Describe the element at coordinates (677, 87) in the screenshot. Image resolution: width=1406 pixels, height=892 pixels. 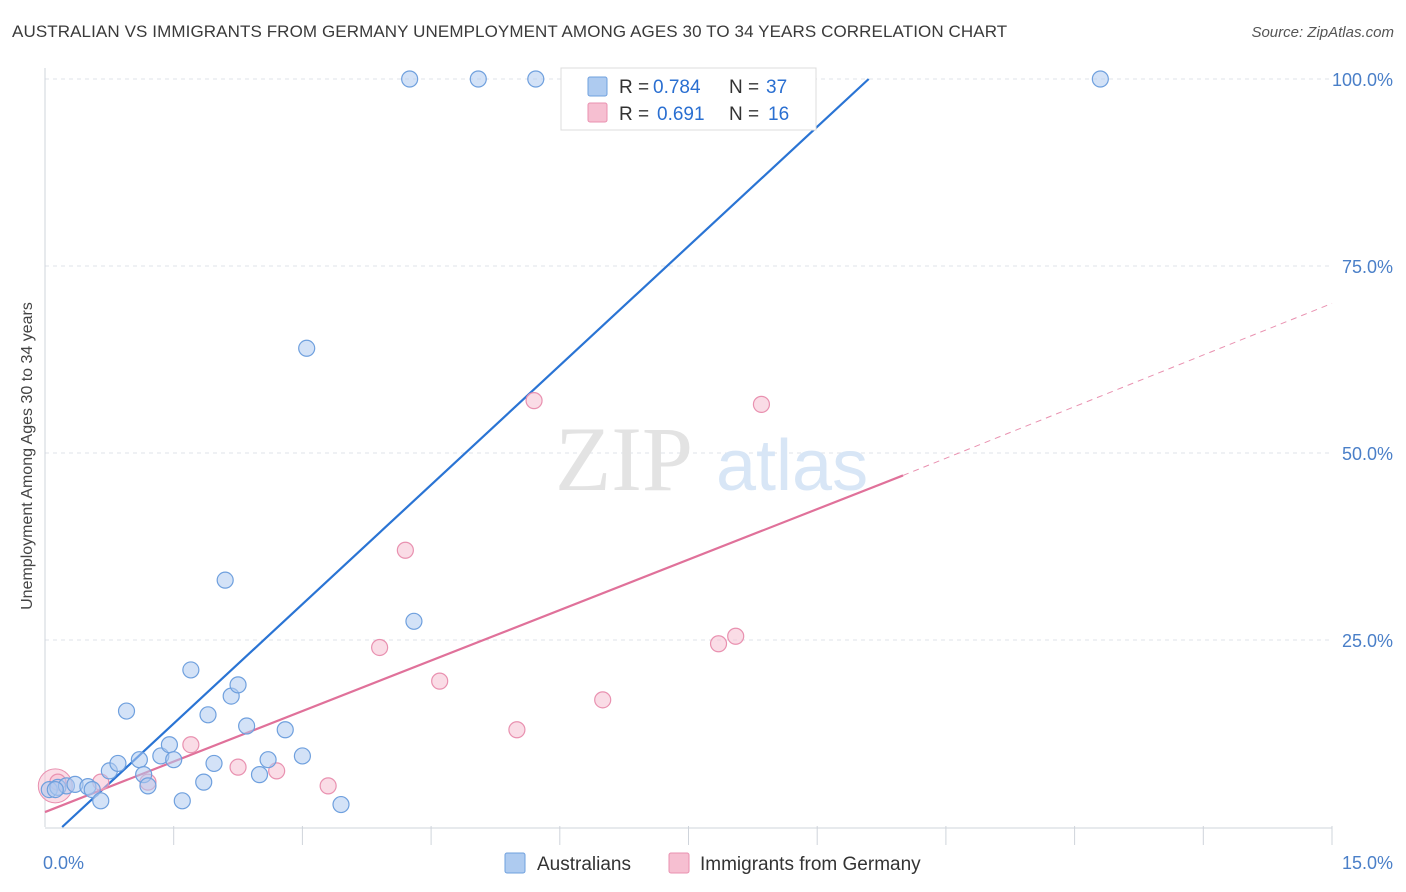
I see `legend-r-value: 0.784` at that location.